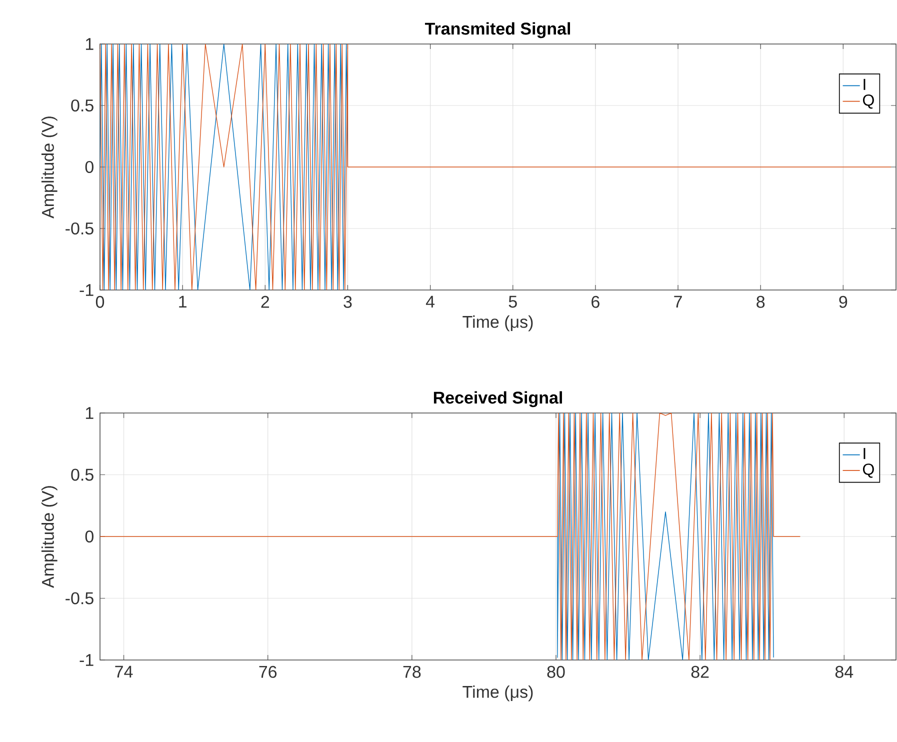  What do you see at coordinates (268, 672) in the screenshot?
I see `x-tick-label: 76` at bounding box center [268, 672].